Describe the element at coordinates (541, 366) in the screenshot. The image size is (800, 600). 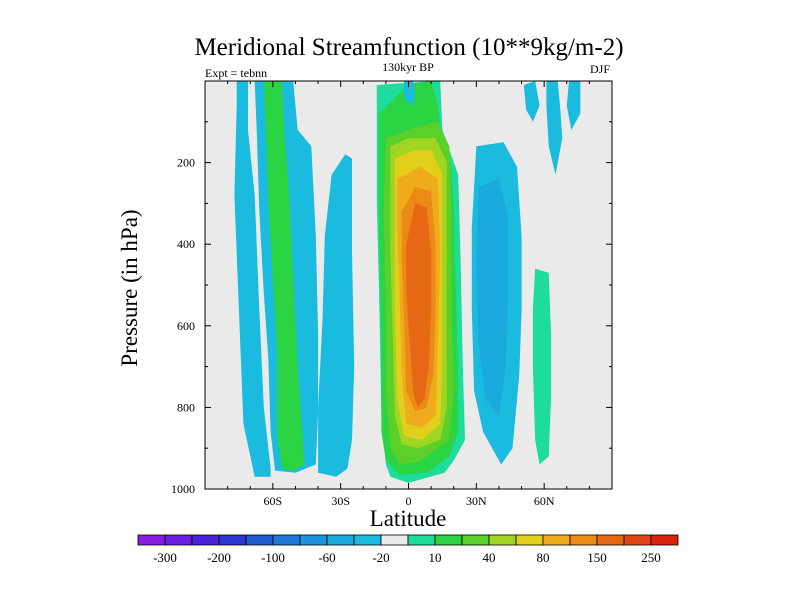
I see `contour-nh-polar-pos` at that location.